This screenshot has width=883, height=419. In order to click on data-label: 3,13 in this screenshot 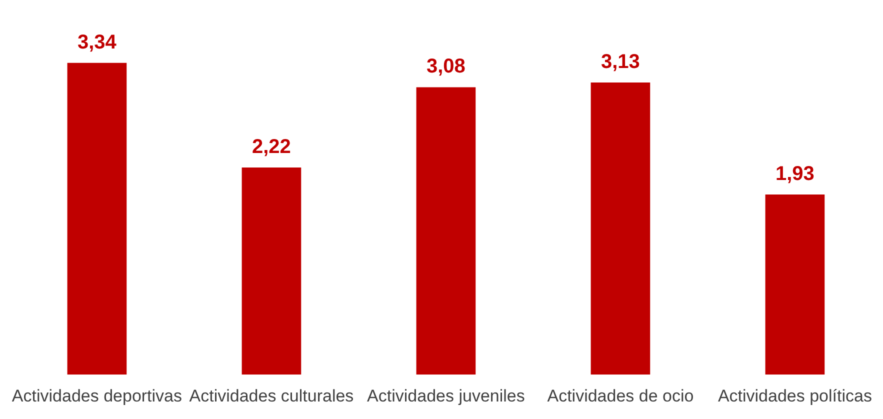, I will do `click(620, 62)`.